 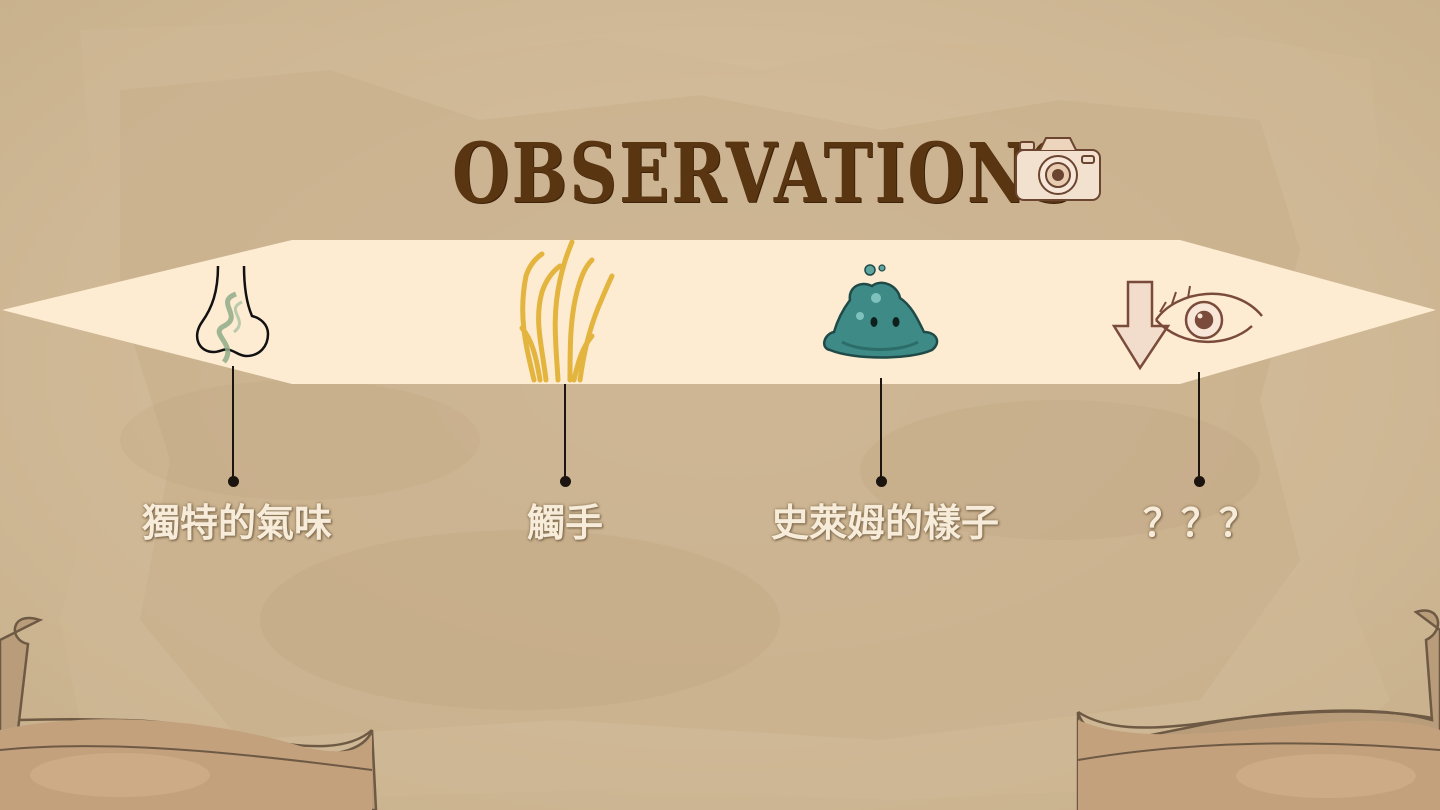 I want to click on camera-icon, so click(x=1058, y=169).